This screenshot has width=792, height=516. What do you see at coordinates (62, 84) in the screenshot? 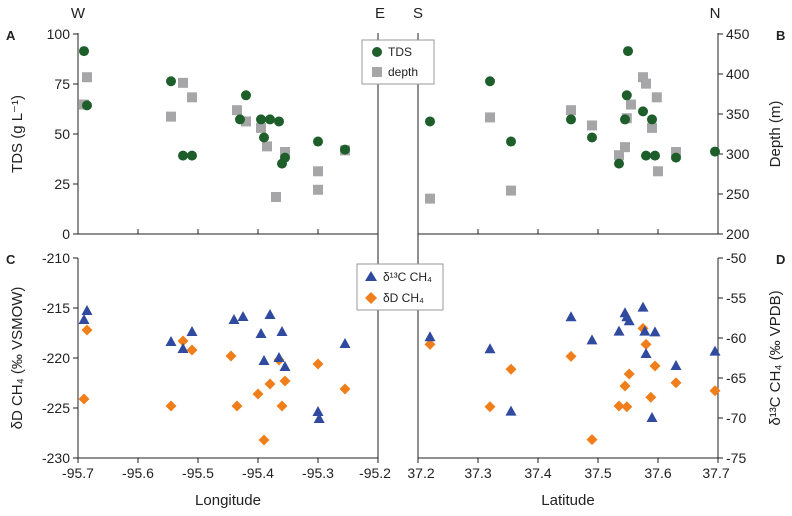
I see `tick-label-a-y: 75` at bounding box center [62, 84].